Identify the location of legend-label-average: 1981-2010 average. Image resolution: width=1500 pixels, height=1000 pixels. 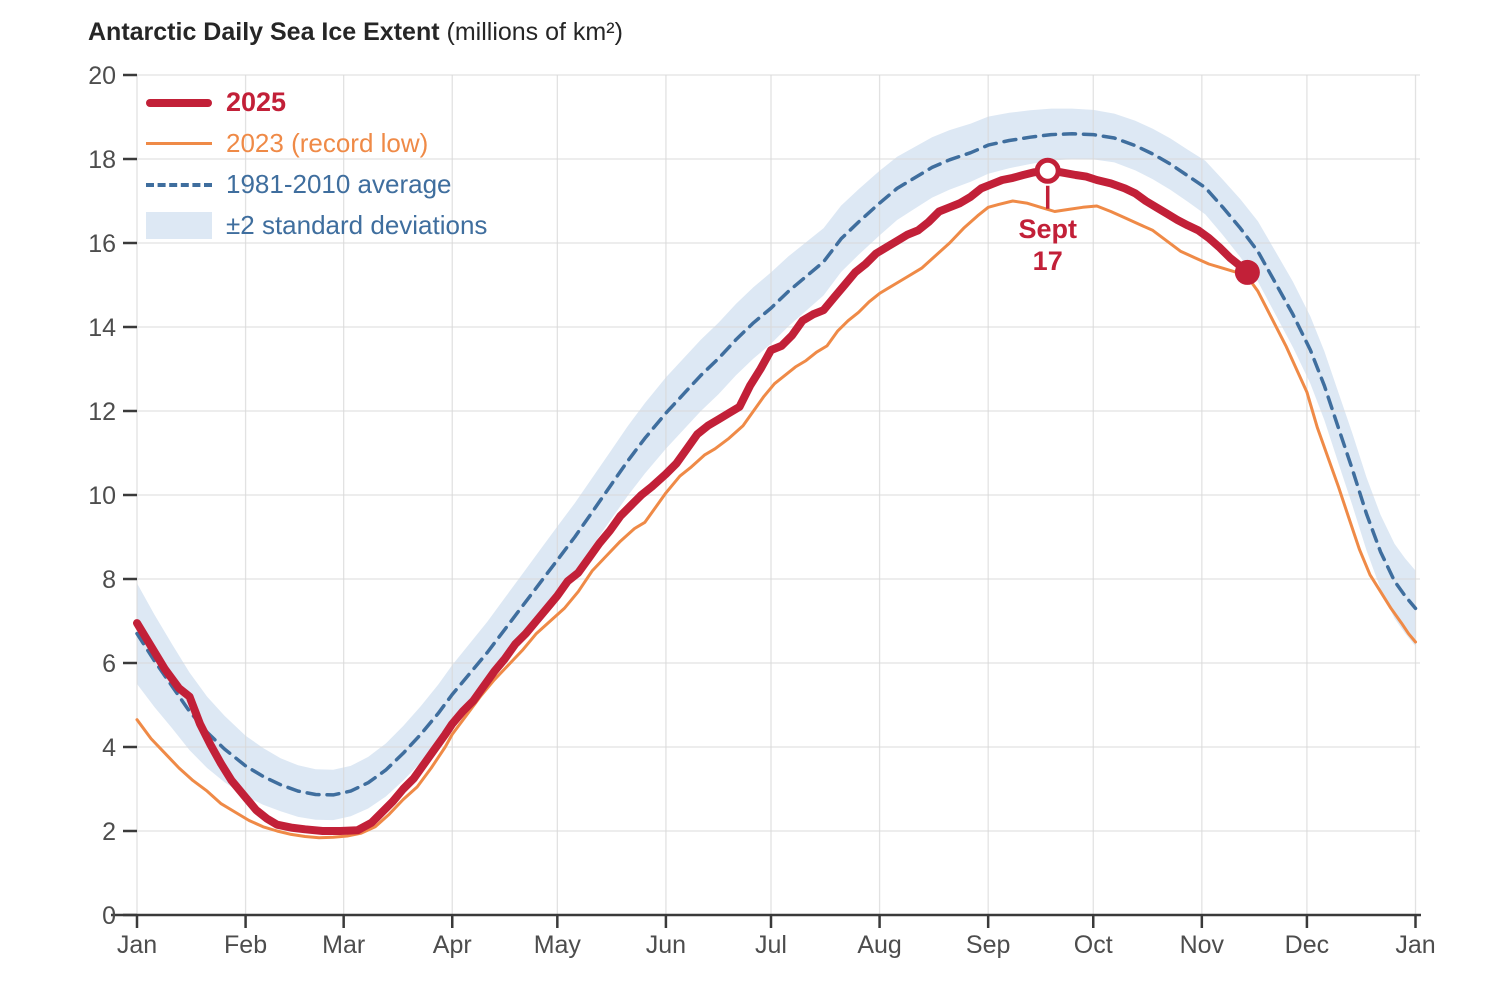
(339, 184).